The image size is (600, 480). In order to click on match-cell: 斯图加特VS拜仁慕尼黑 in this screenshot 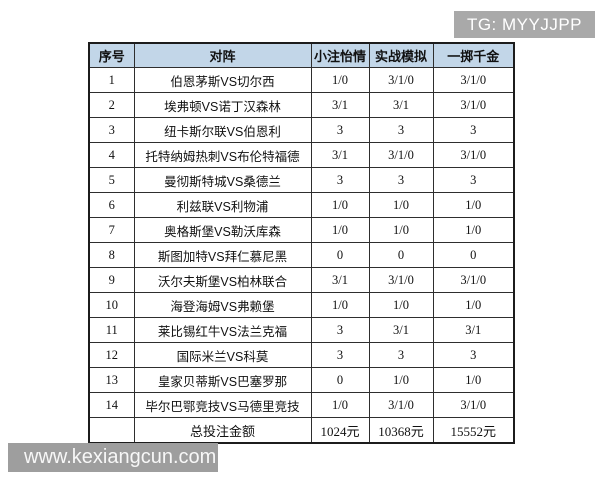, I will do `click(222, 255)`.